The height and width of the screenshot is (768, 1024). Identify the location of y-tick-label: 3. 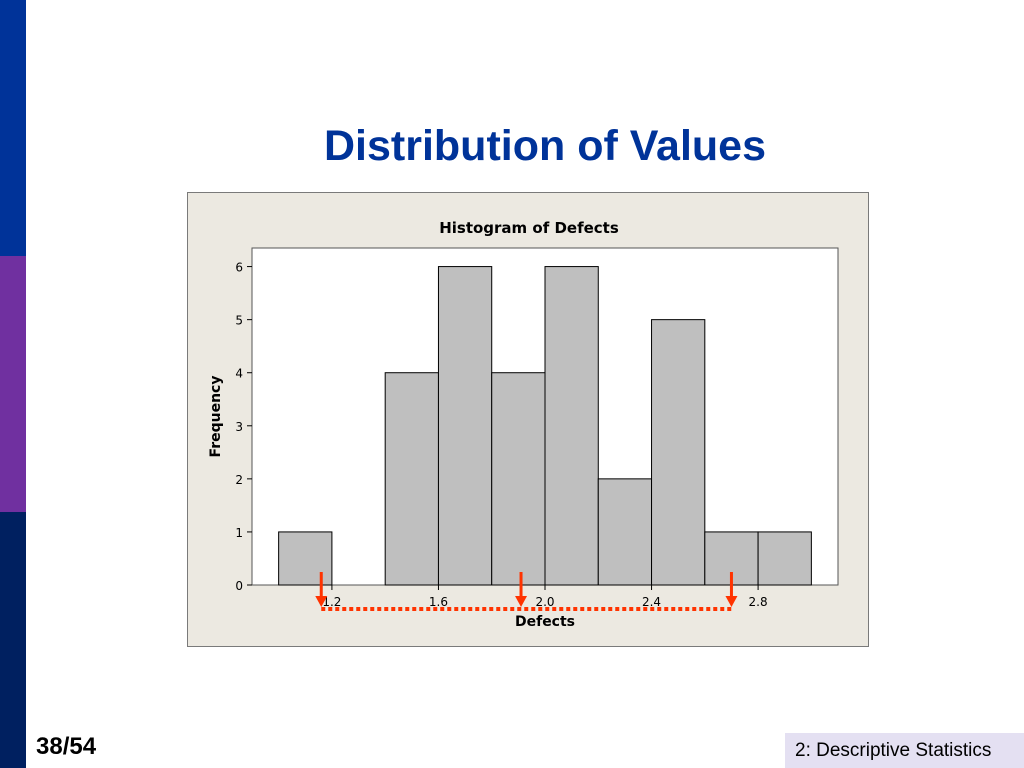
(239, 427).